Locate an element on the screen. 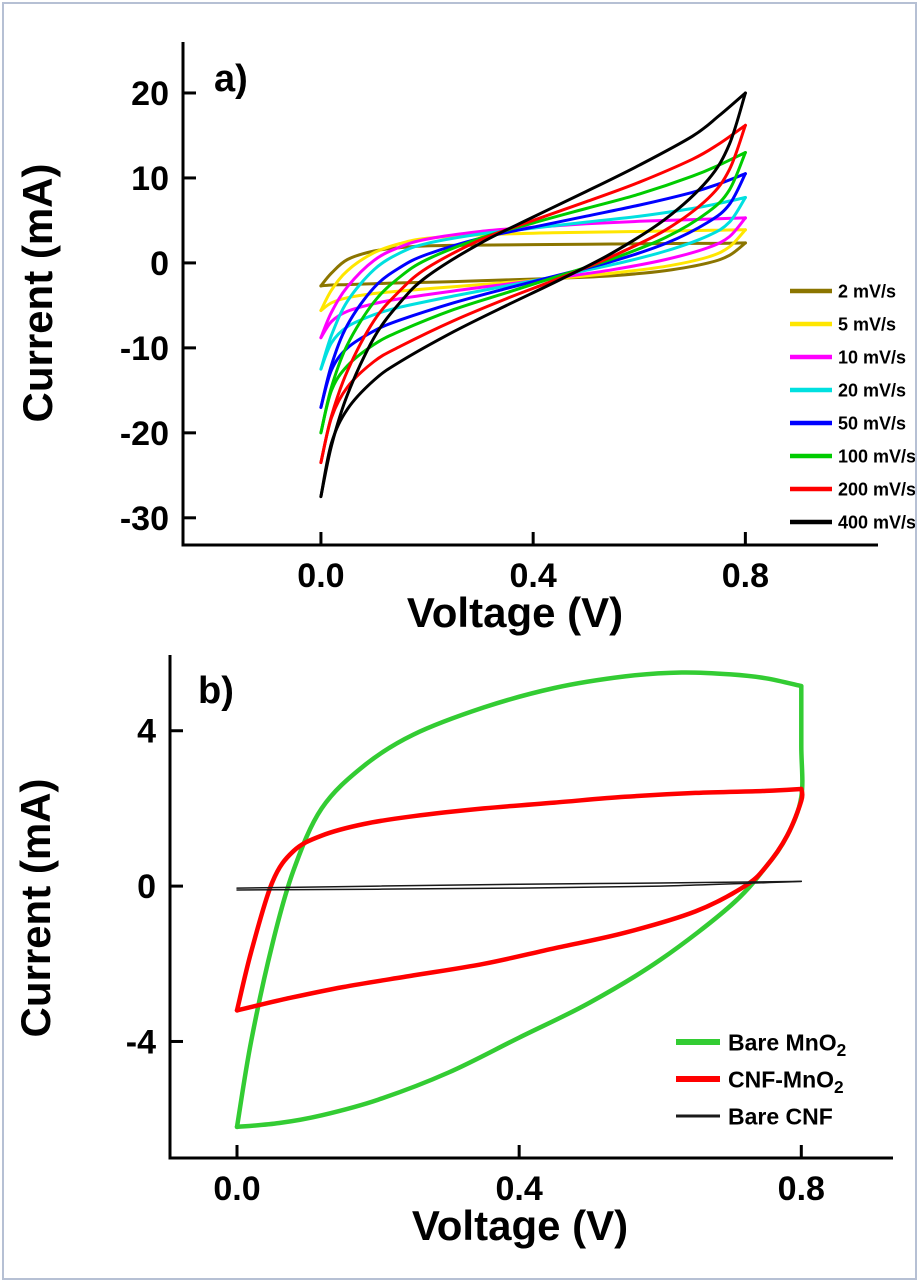 Image resolution: width=919 pixels, height=1282 pixels. series-10-mv-s-forward is located at coordinates (533, 278).